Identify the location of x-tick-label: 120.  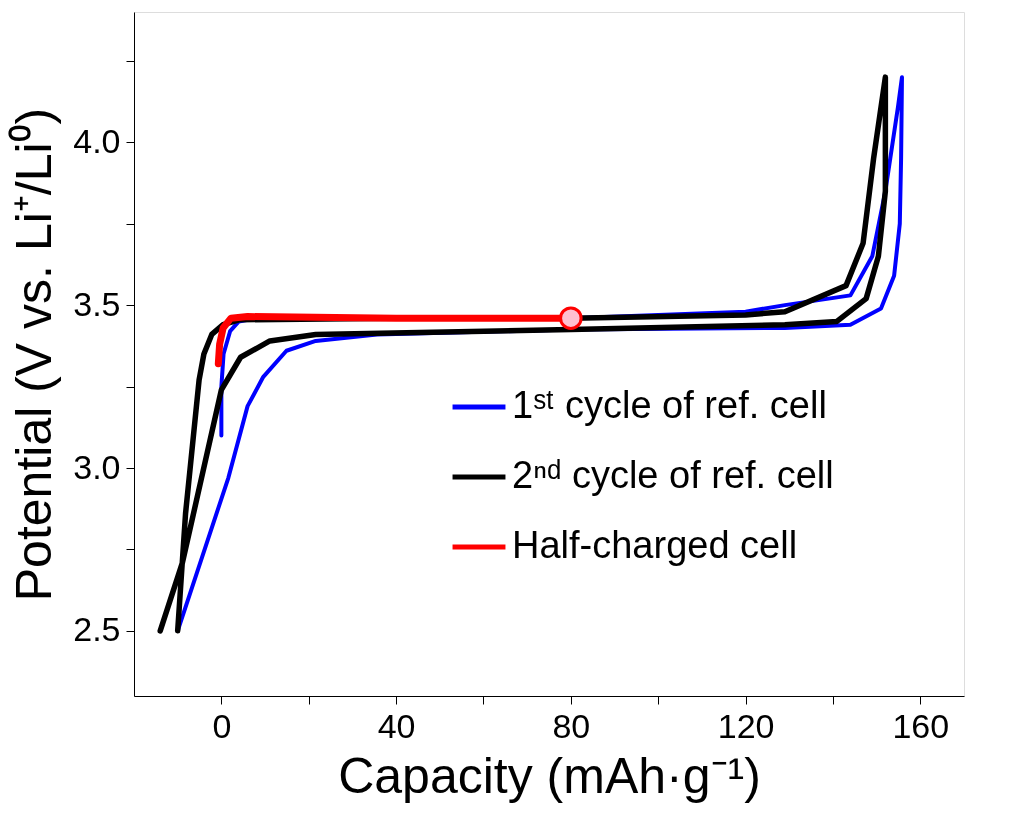
(746, 725).